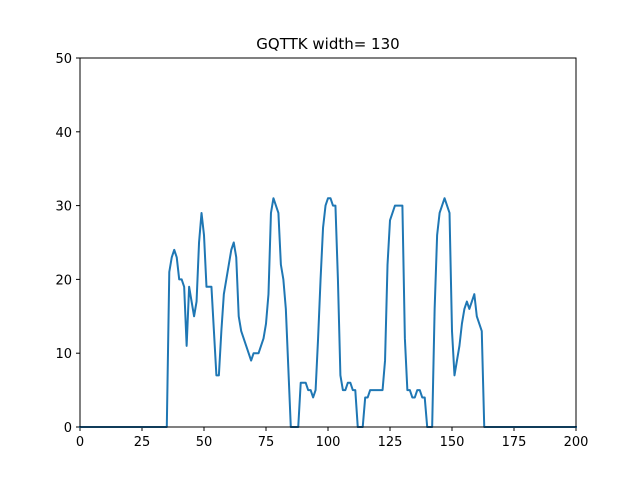 This screenshot has height=480, width=640. I want to click on y-tick-label: 20, so click(63, 280).